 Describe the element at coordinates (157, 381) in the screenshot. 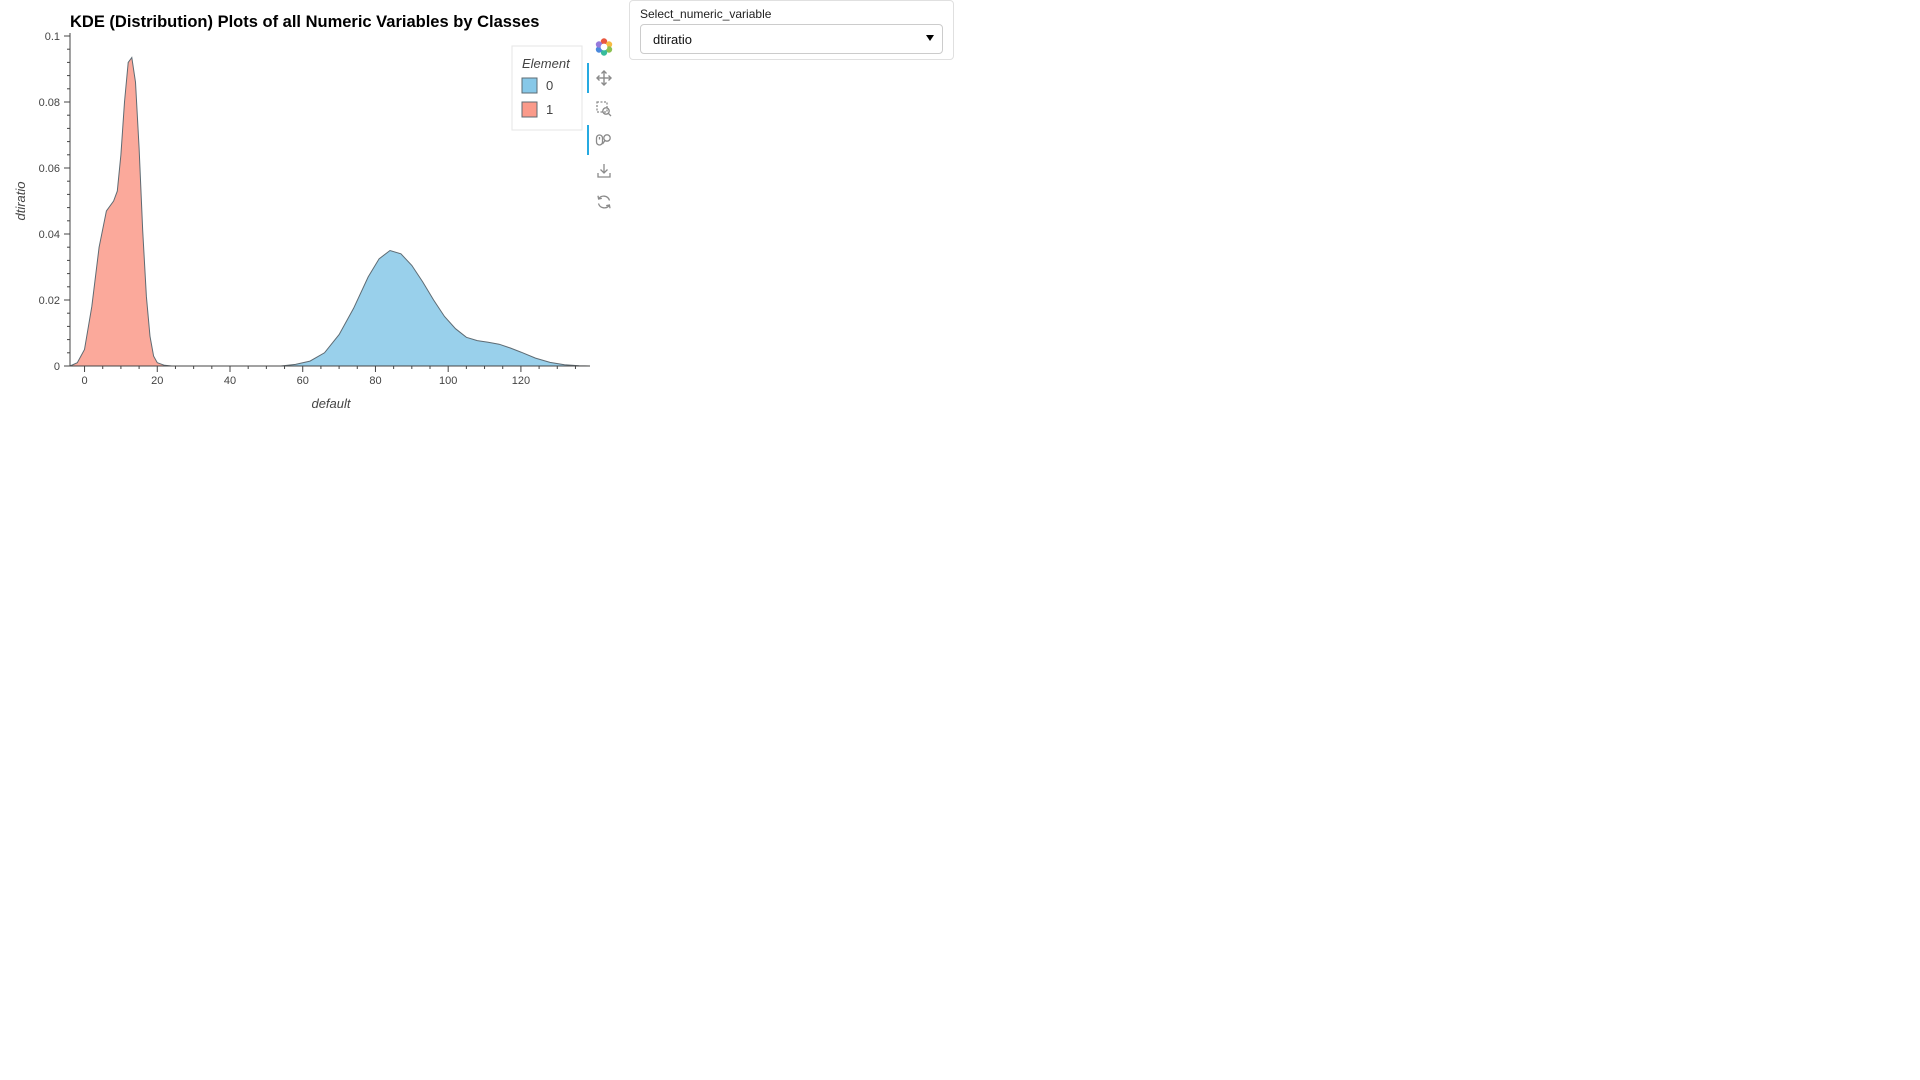

I see `x-tick-label: 20` at that location.